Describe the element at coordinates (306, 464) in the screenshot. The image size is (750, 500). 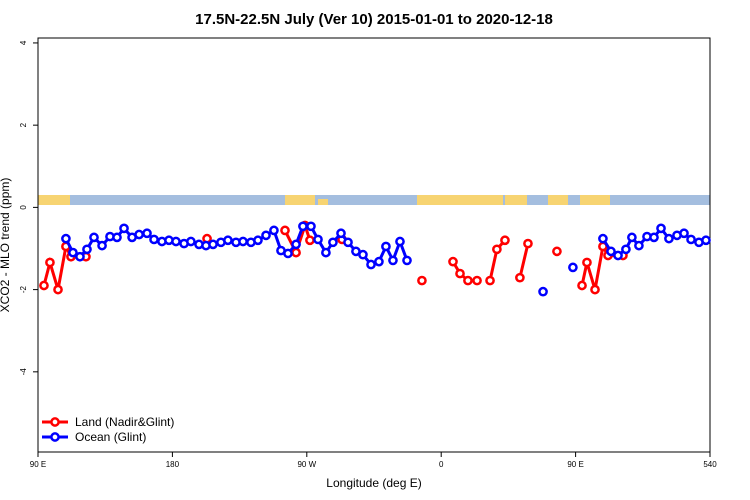
I see `x-tick-label: 90 W` at that location.